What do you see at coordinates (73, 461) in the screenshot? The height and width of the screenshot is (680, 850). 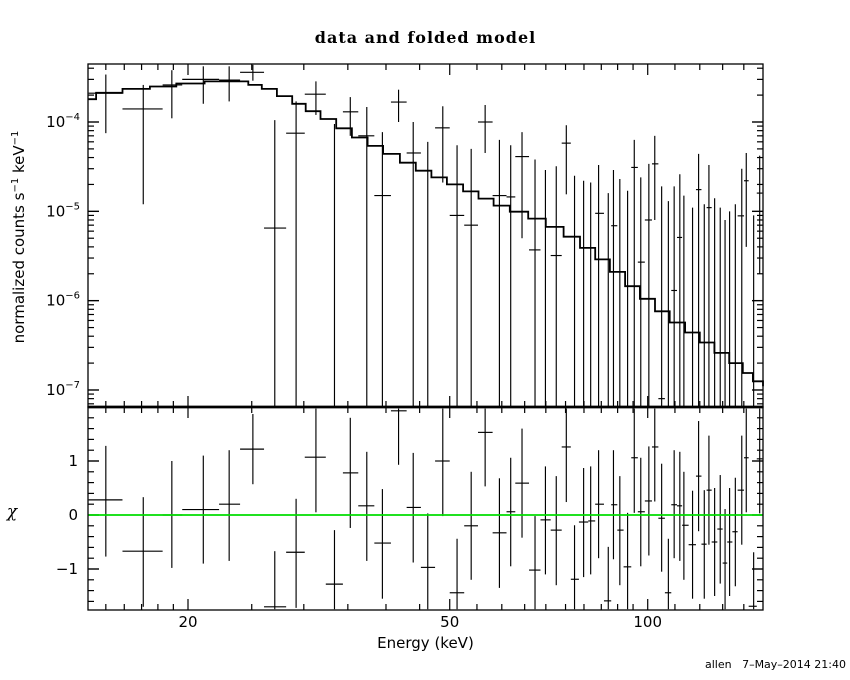 I see `chi-tick-label: 1` at bounding box center [73, 461].